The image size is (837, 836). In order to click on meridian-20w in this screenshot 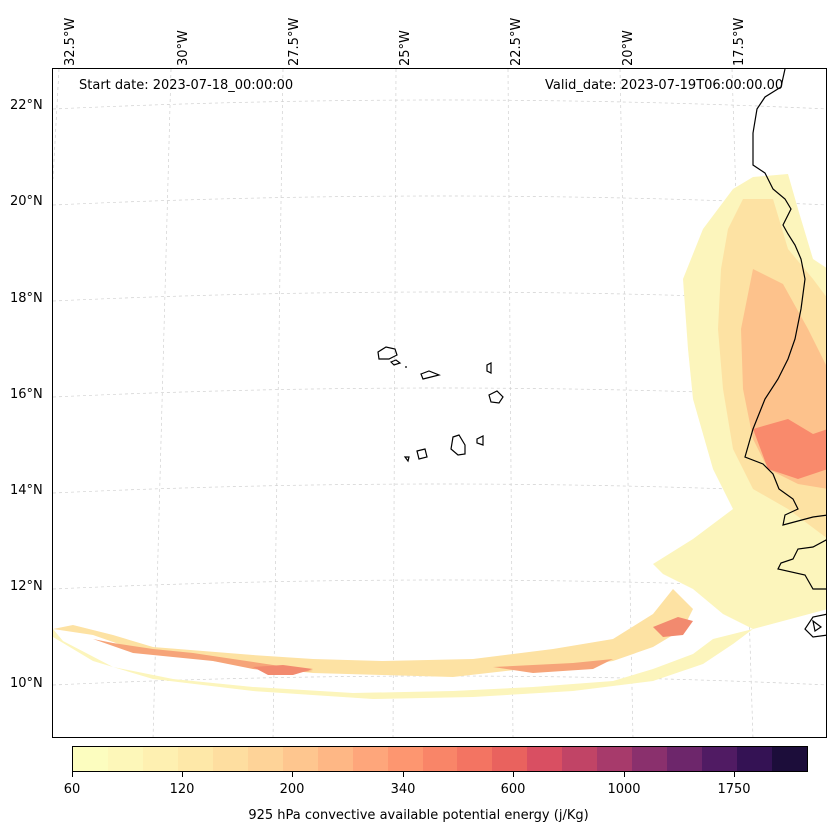, I will do `click(626, 403)`.